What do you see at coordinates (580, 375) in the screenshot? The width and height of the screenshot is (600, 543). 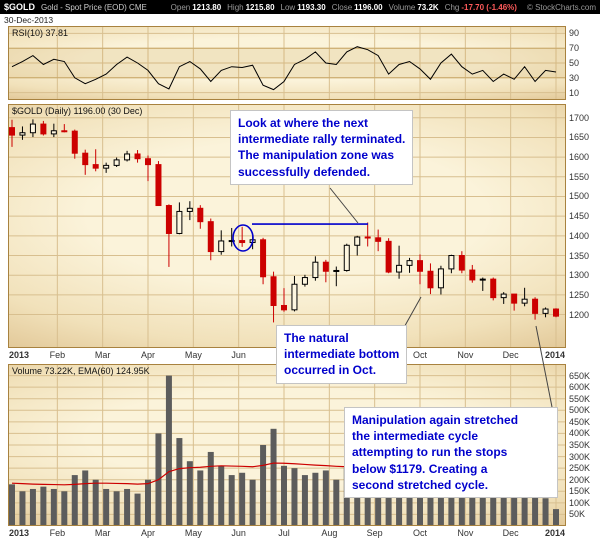 I see `y-axis-label: 650K` at bounding box center [580, 375].